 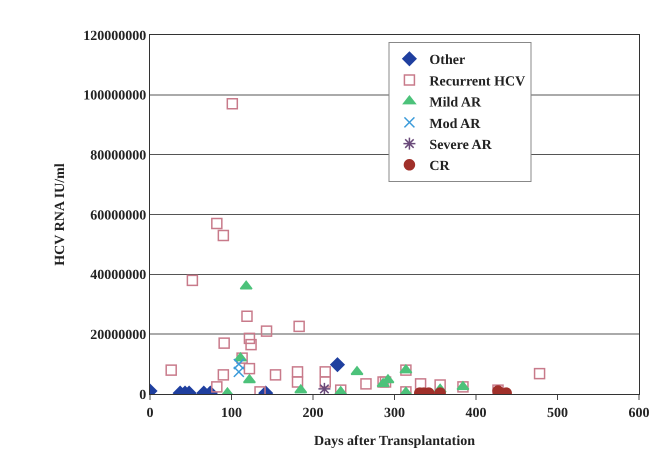 What do you see at coordinates (557, 413) in the screenshot?
I see `x-tick-label: 500` at bounding box center [557, 413].